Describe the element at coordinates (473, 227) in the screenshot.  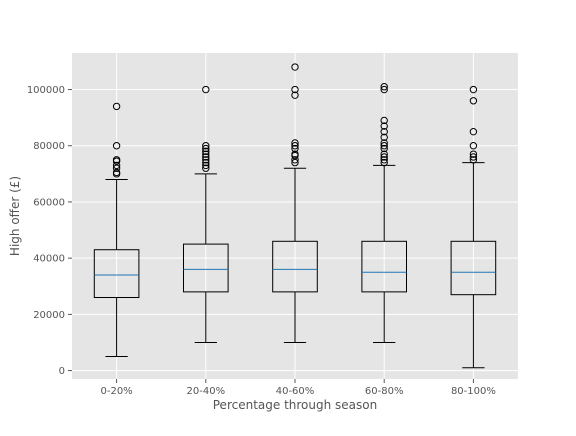
I see `box-80-100pct` at that location.